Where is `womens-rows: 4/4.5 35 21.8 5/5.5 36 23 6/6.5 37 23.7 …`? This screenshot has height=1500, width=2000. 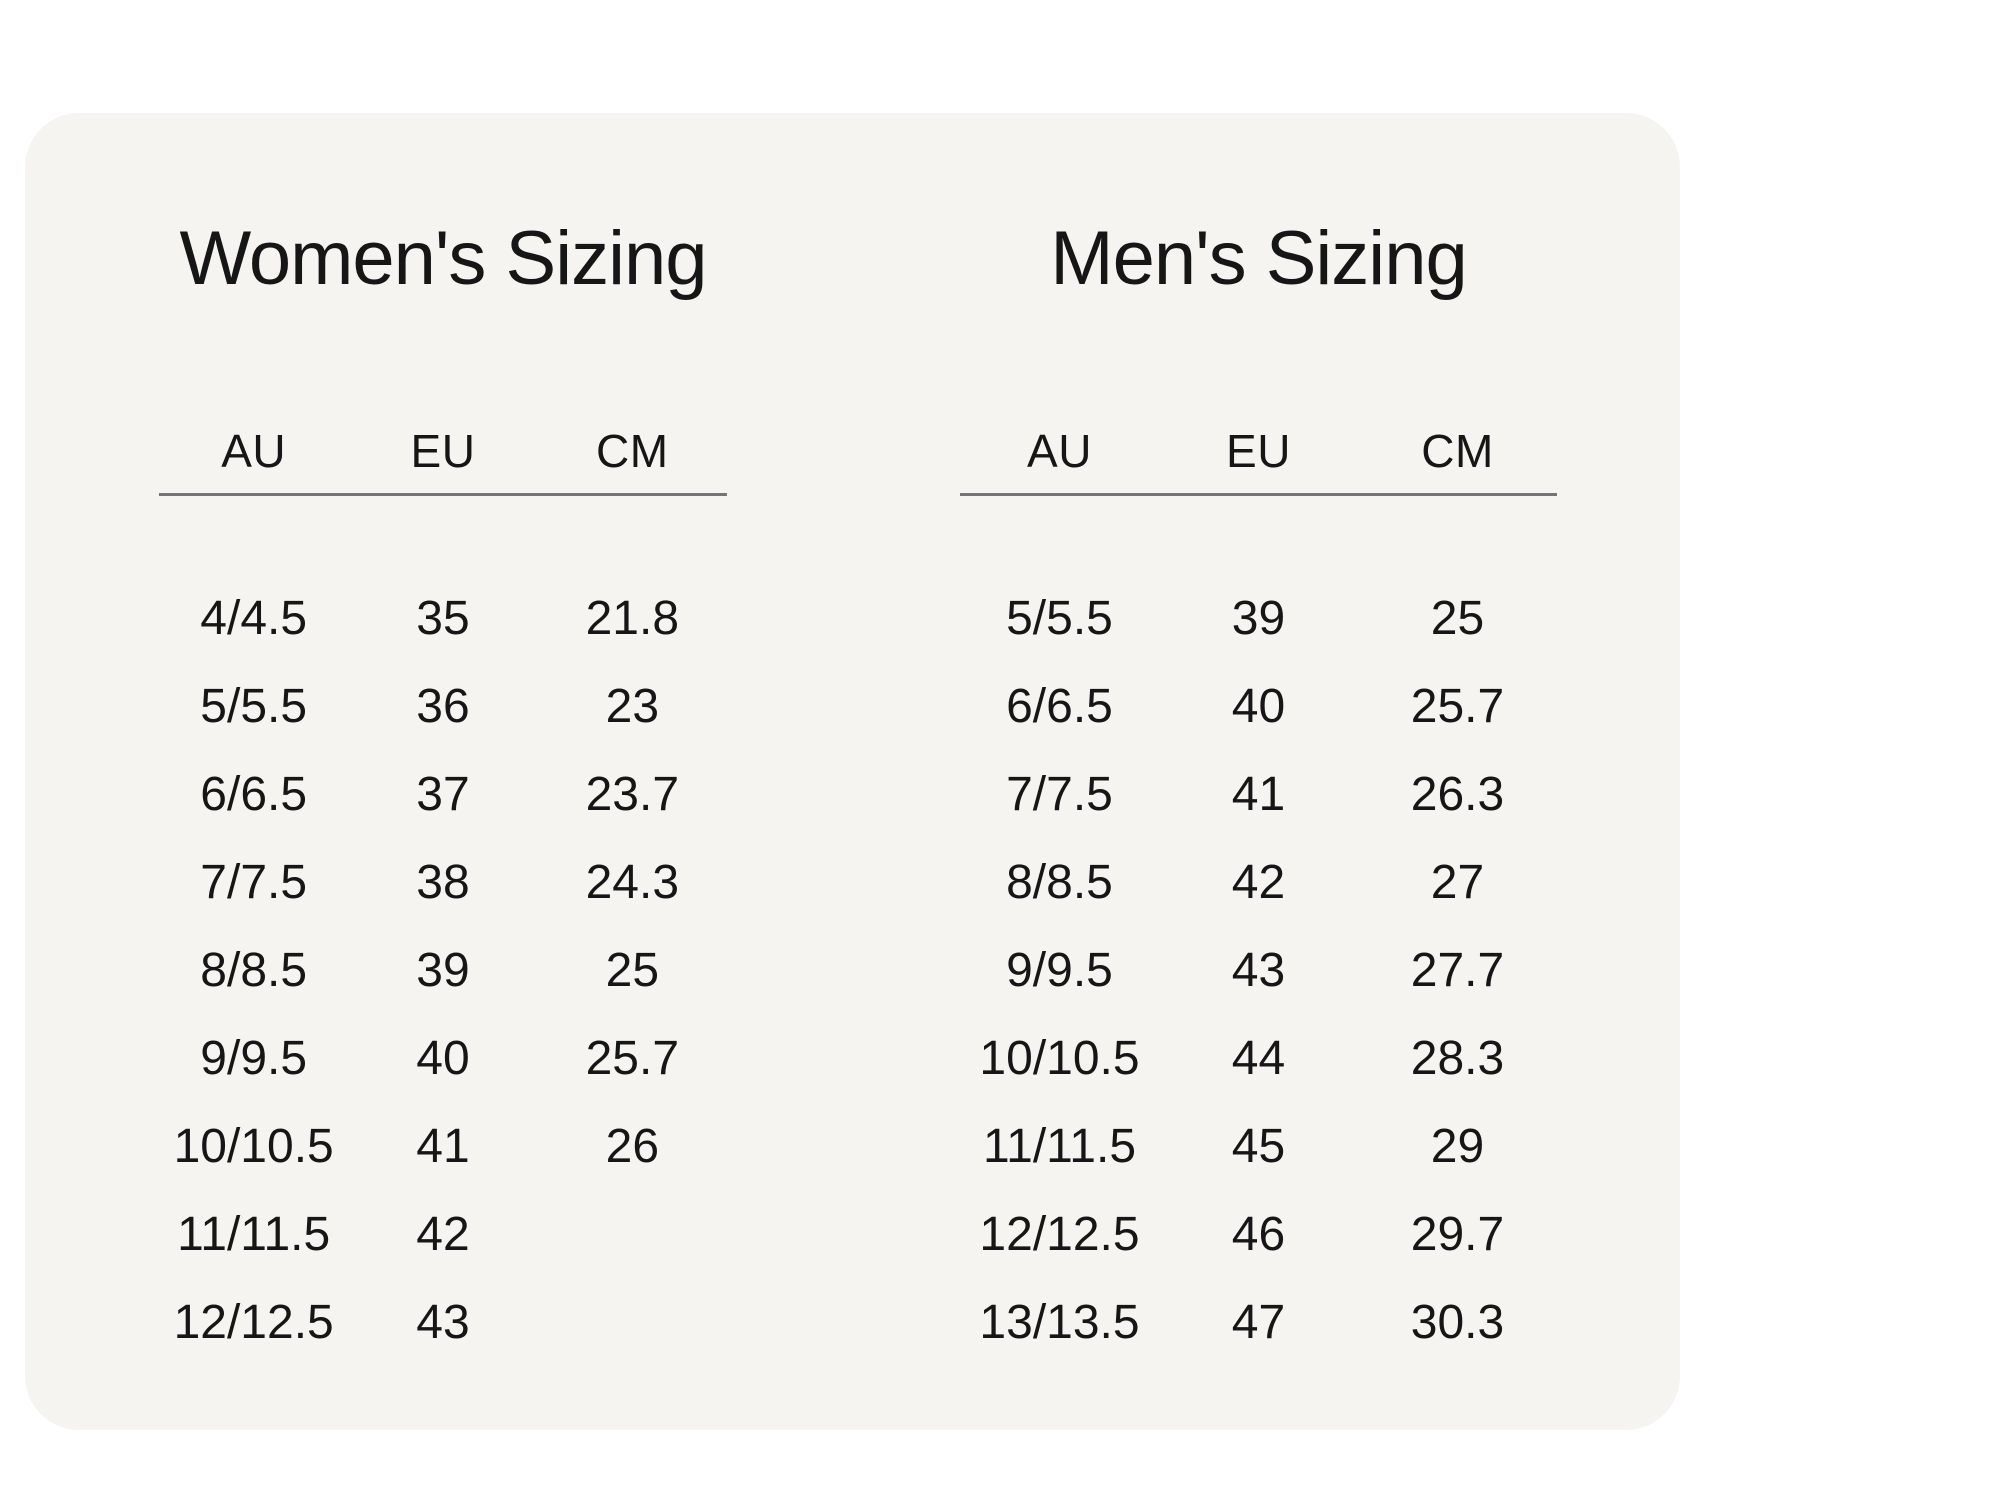
womens-rows: 4/4.5 35 21.8 5/5.5 36 23 6/6.5 37 23.7 … is located at coordinates (443, 971).